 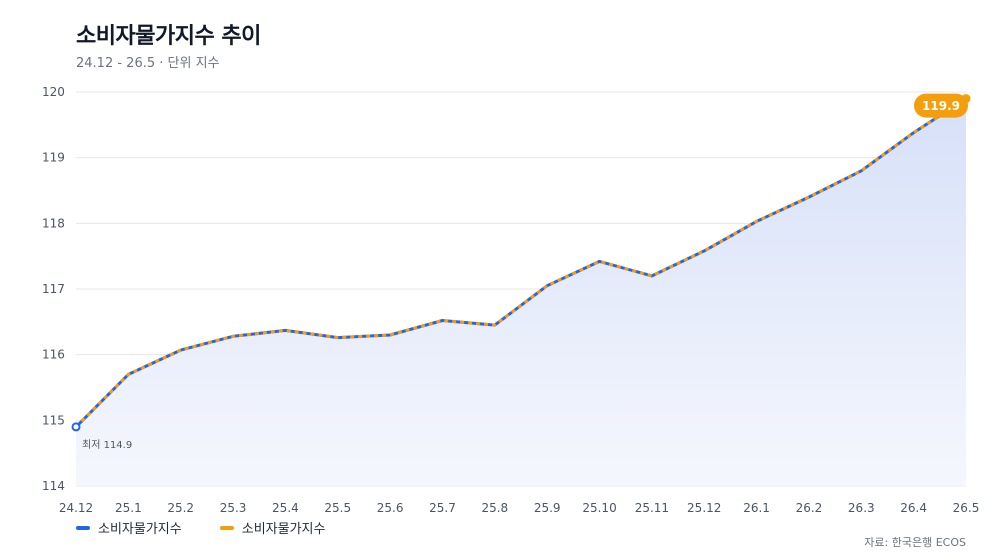 I want to click on x-tick-label: 25.1, so click(x=128, y=508).